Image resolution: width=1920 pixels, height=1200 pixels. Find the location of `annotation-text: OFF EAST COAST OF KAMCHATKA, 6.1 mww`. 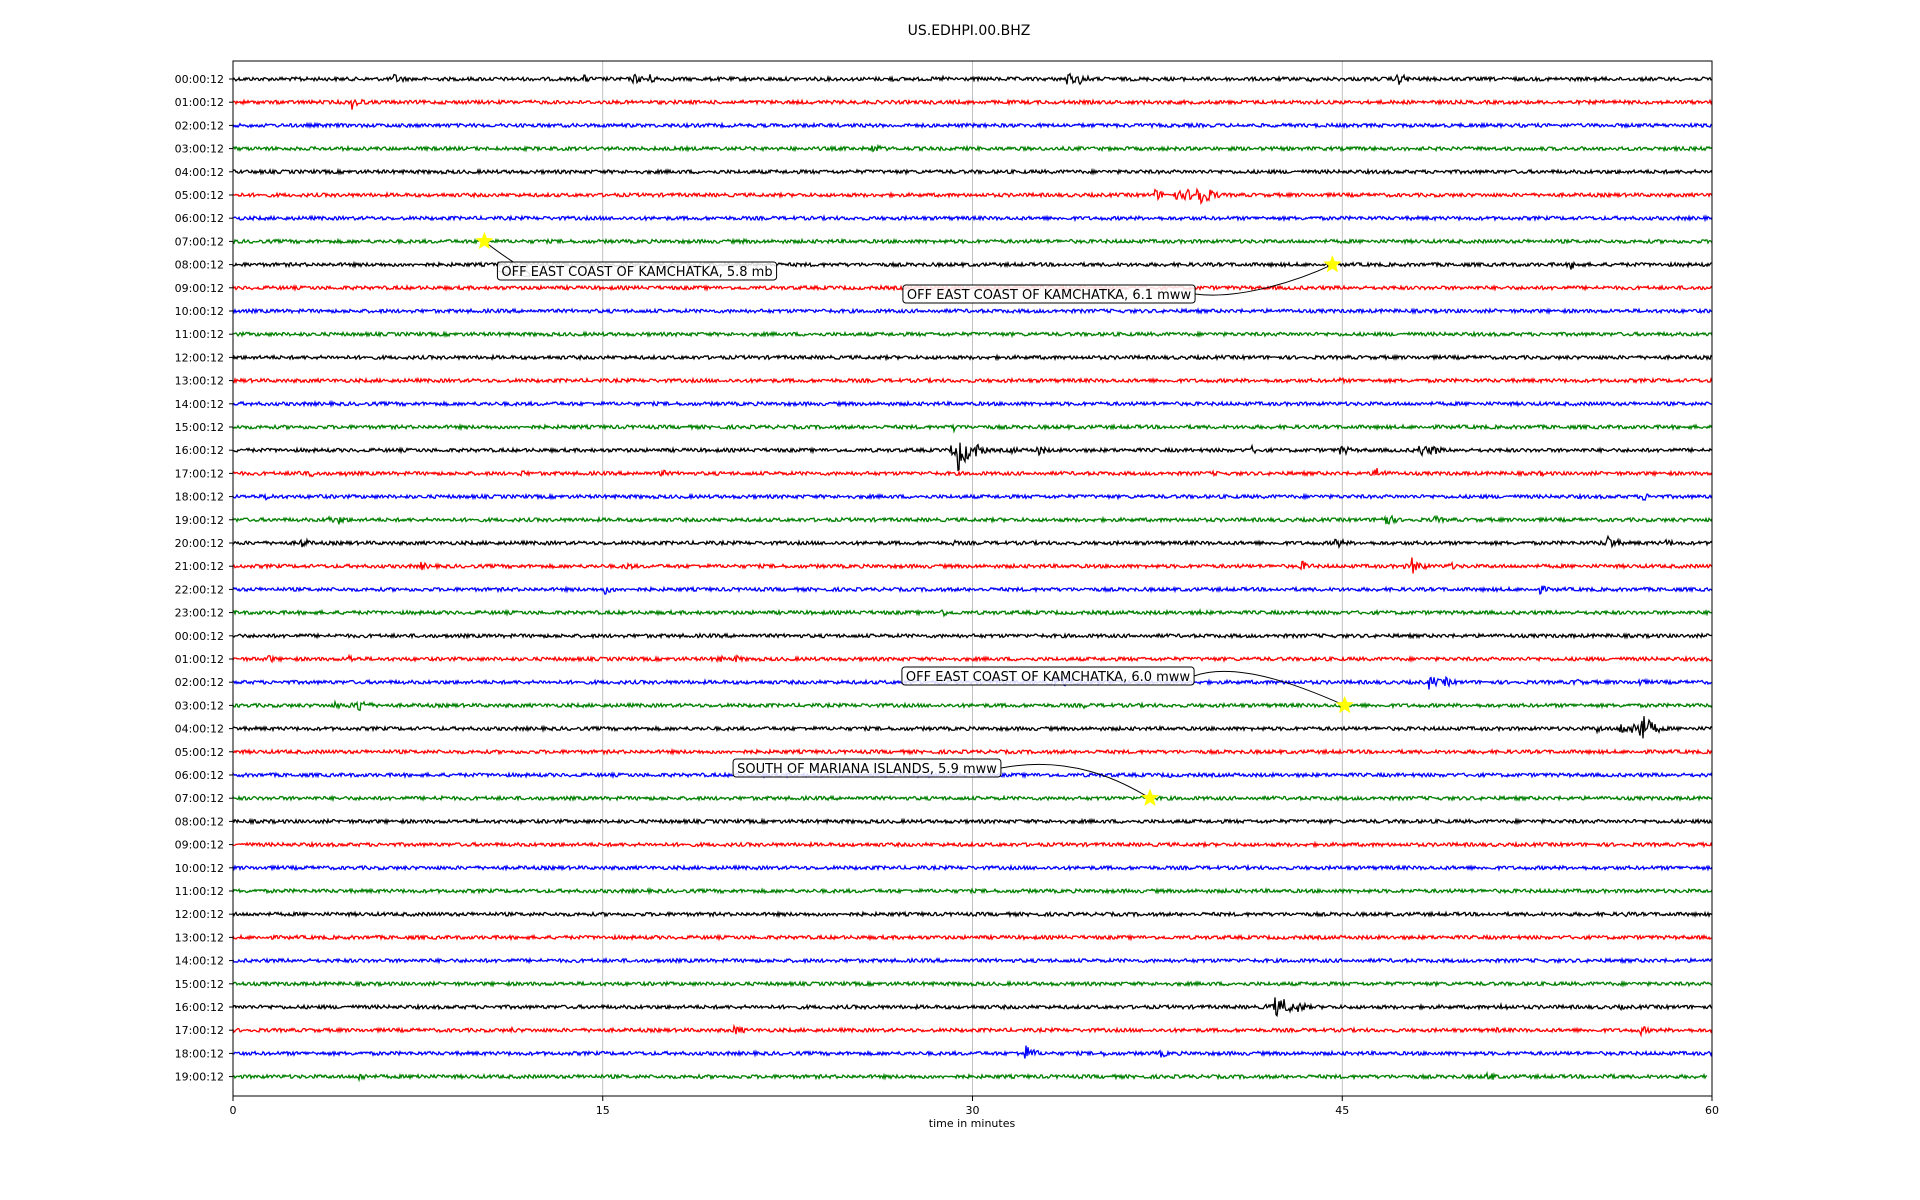

annotation-text: OFF EAST COAST OF KAMCHATKA, 6.1 mww is located at coordinates (1049, 295).